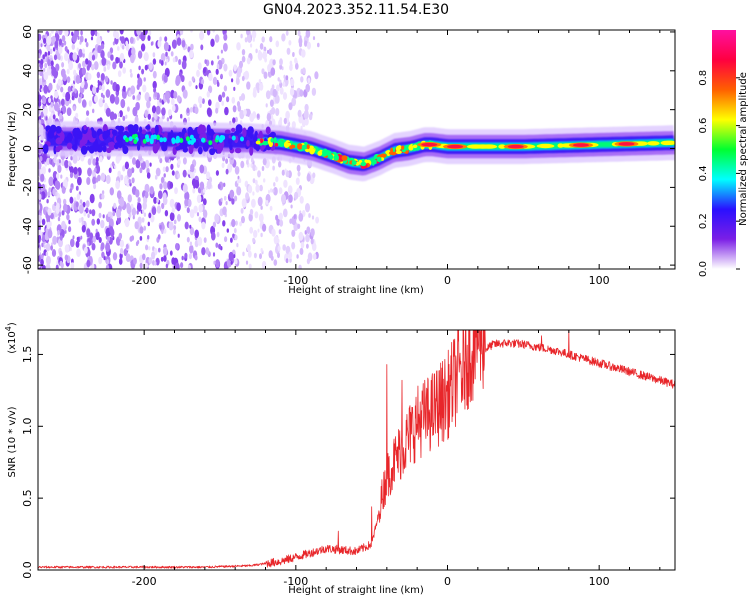 This screenshot has width=750, height=600. Describe the element at coordinates (703, 126) in the screenshot. I see `colorbar-tick-label: 0.6` at that location.